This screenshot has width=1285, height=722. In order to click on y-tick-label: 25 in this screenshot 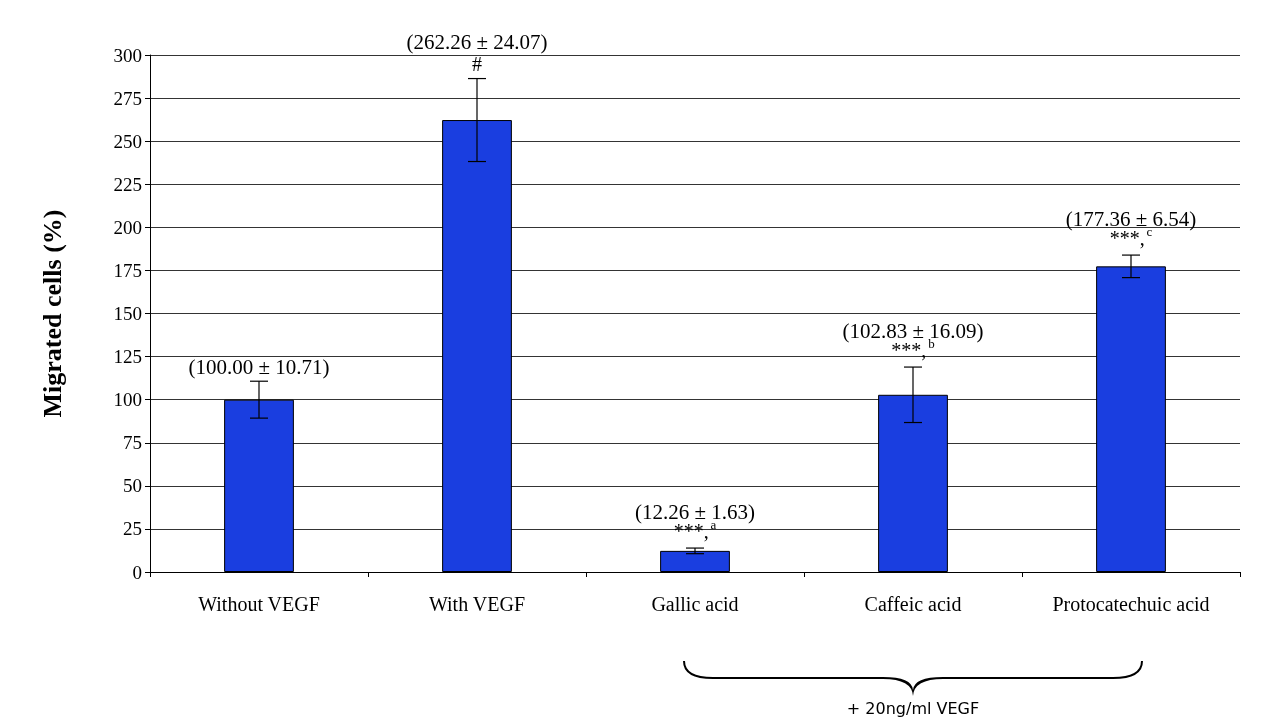, I will do `click(132, 529)`.